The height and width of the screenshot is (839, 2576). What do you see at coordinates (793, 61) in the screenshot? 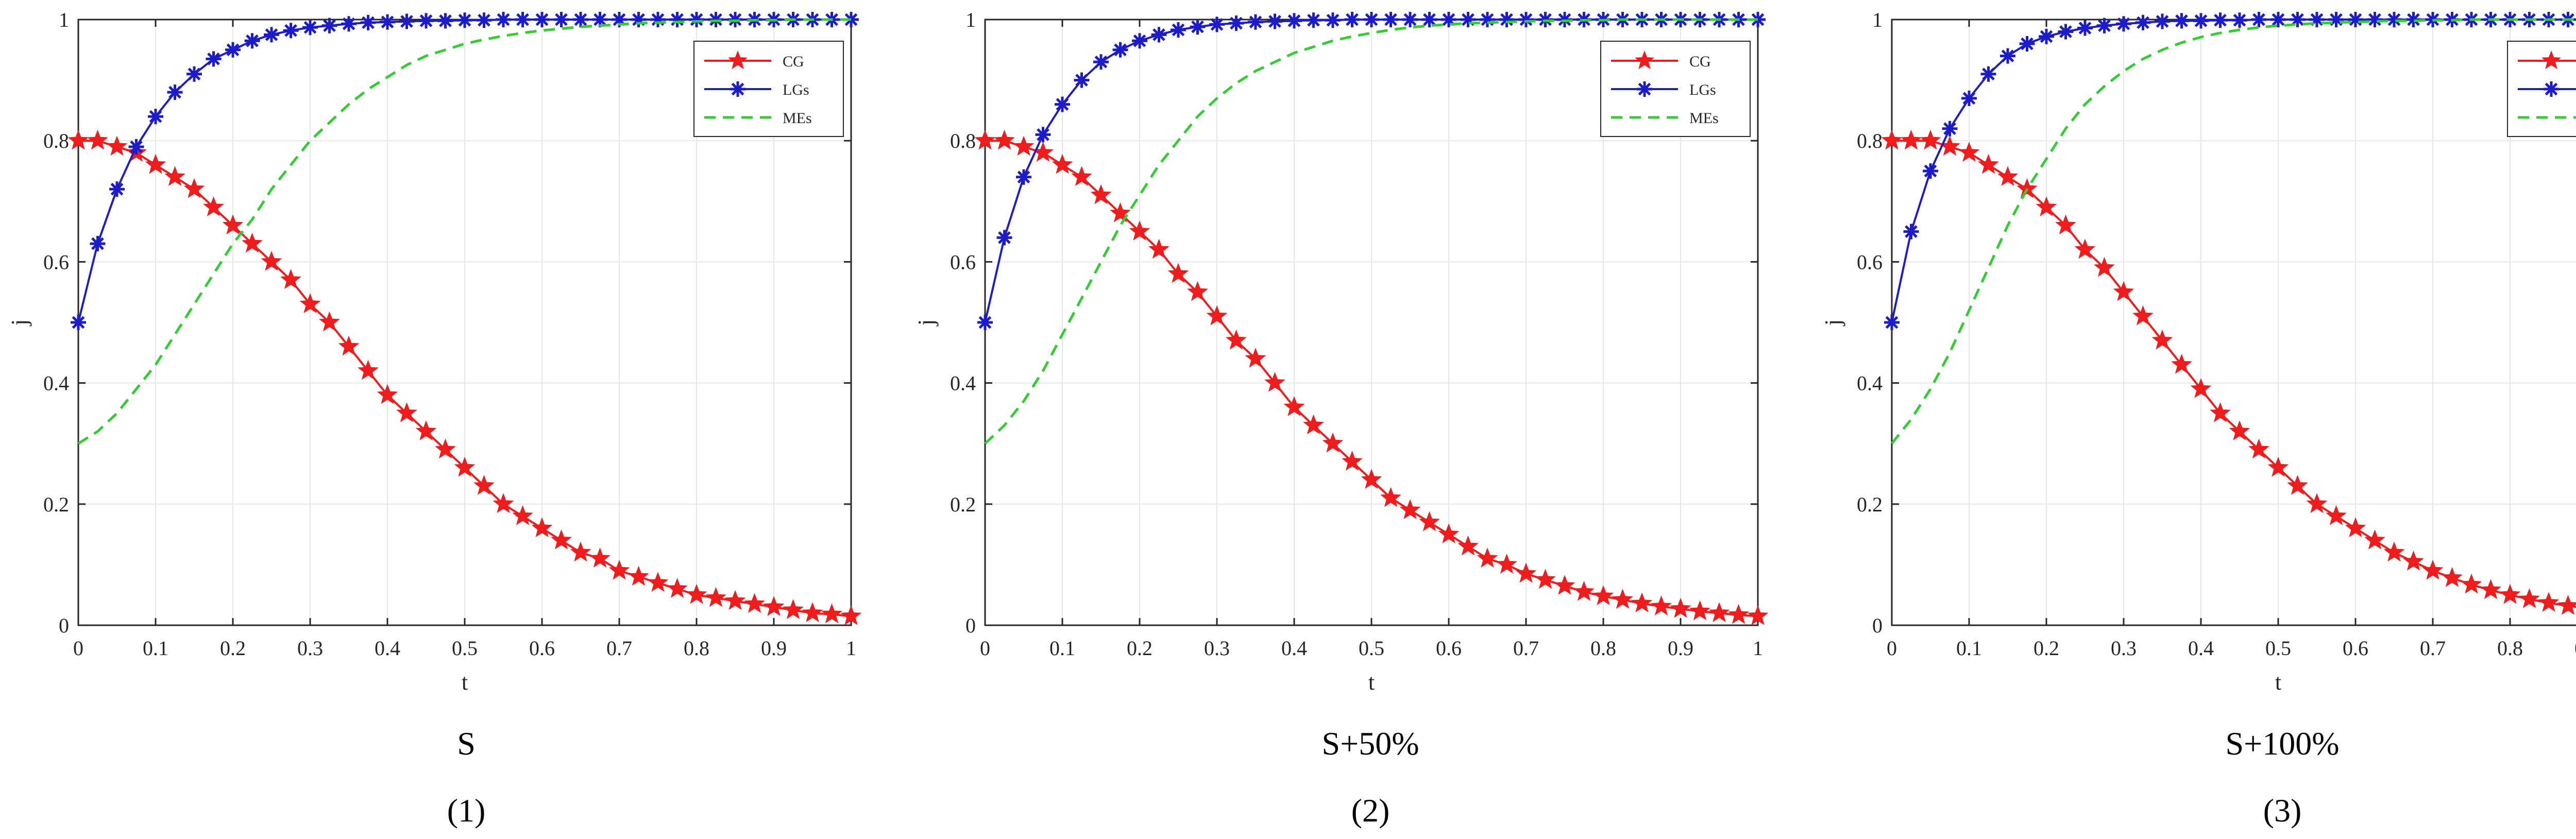
I see `legend-label: CG` at bounding box center [793, 61].